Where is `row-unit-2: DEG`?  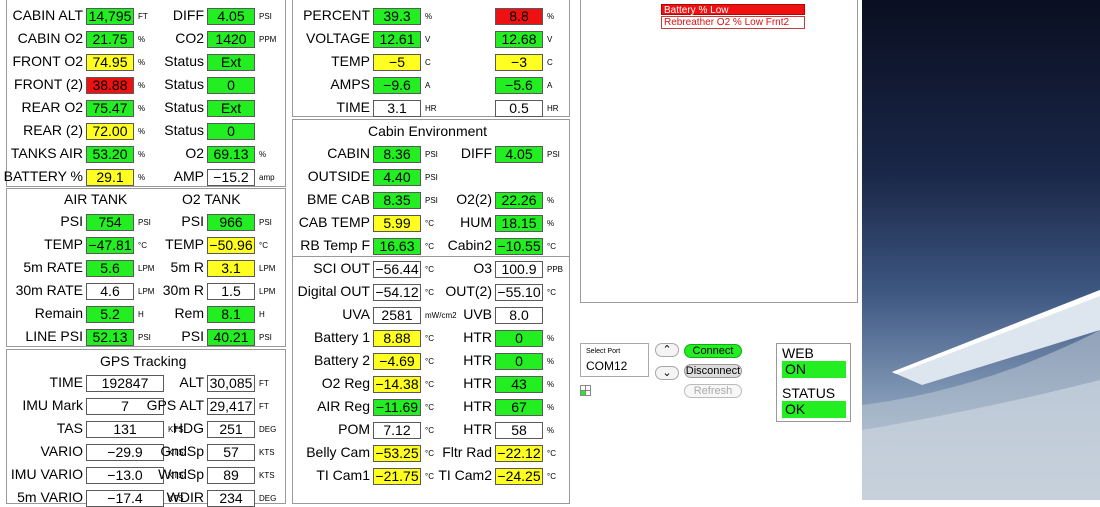 row-unit-2: DEG is located at coordinates (268, 498).